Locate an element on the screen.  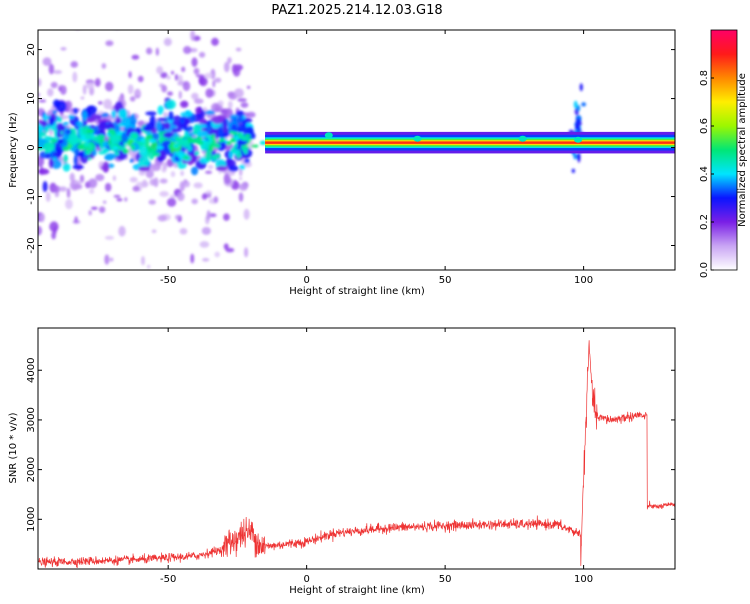
spectrogram-x-tick-label: -50 is located at coordinates (168, 280).